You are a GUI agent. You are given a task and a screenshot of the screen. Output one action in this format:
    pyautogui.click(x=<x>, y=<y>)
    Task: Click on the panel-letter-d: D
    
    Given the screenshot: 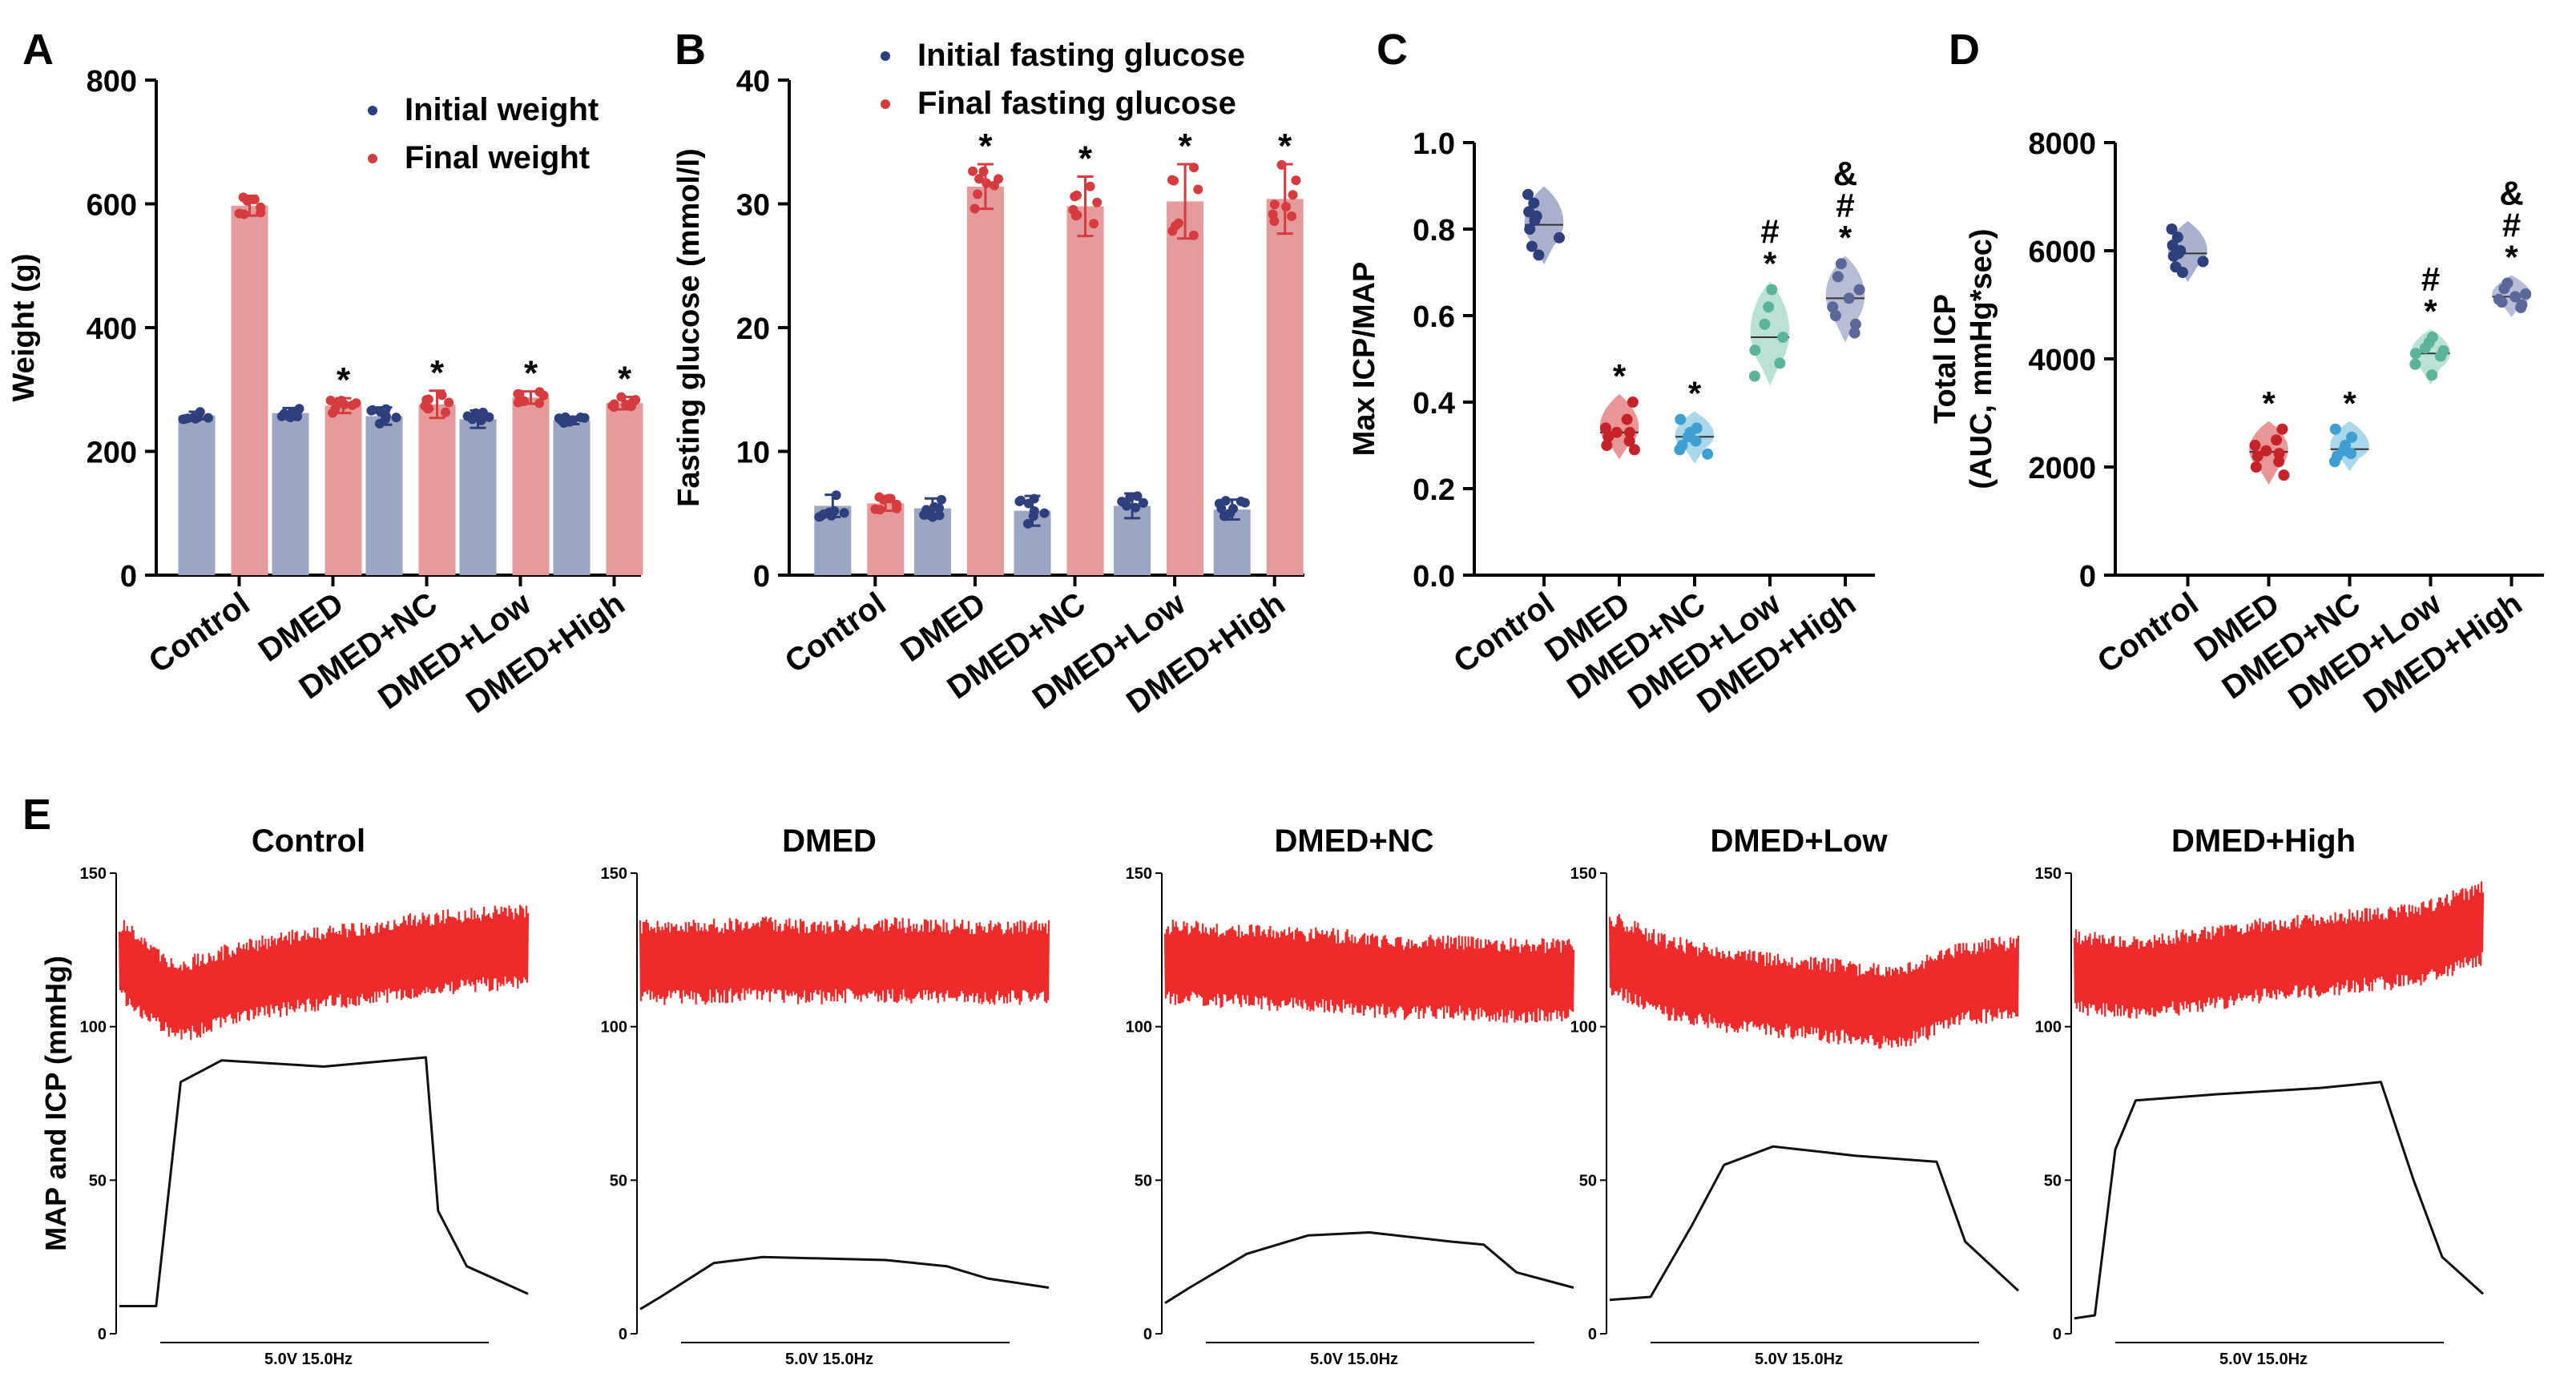 What is the action you would take?
    pyautogui.click(x=1964, y=50)
    